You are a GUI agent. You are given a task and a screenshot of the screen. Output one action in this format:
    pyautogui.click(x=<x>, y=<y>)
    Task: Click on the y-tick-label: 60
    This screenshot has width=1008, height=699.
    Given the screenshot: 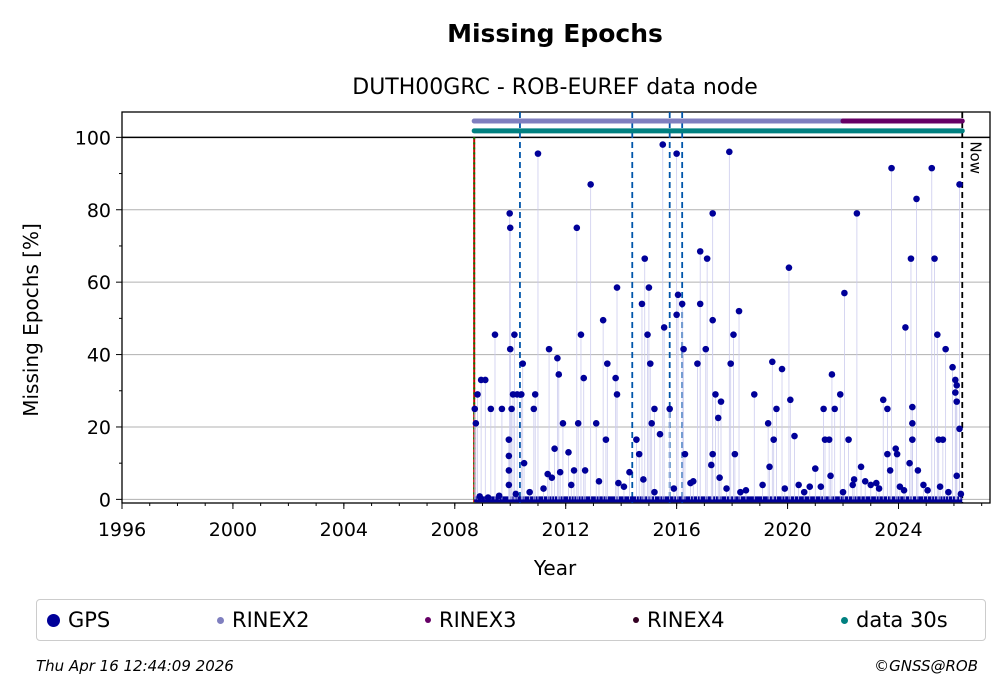 What is the action you would take?
    pyautogui.click(x=99, y=283)
    